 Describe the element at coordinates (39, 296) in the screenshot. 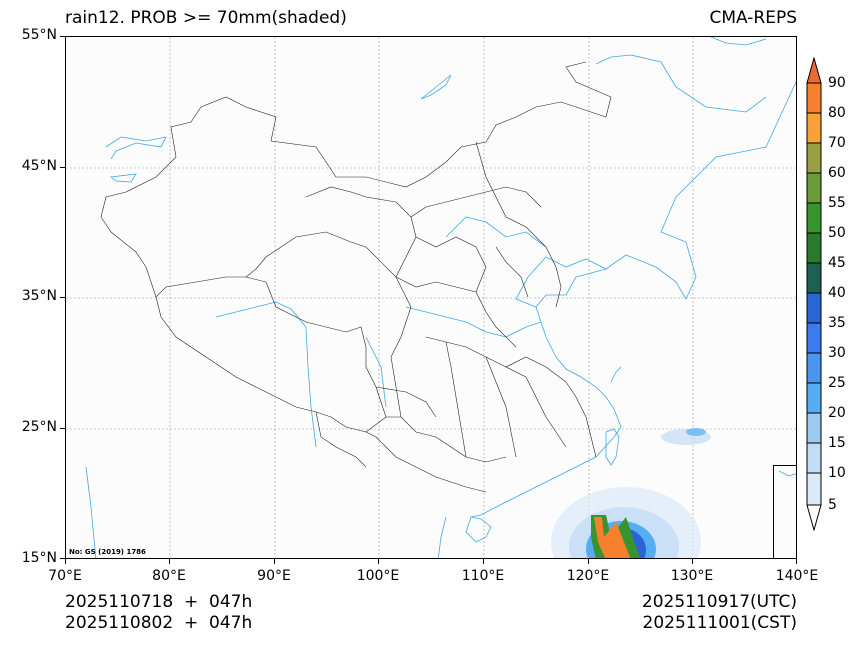

I see `y-tick-label: 35°N` at that location.